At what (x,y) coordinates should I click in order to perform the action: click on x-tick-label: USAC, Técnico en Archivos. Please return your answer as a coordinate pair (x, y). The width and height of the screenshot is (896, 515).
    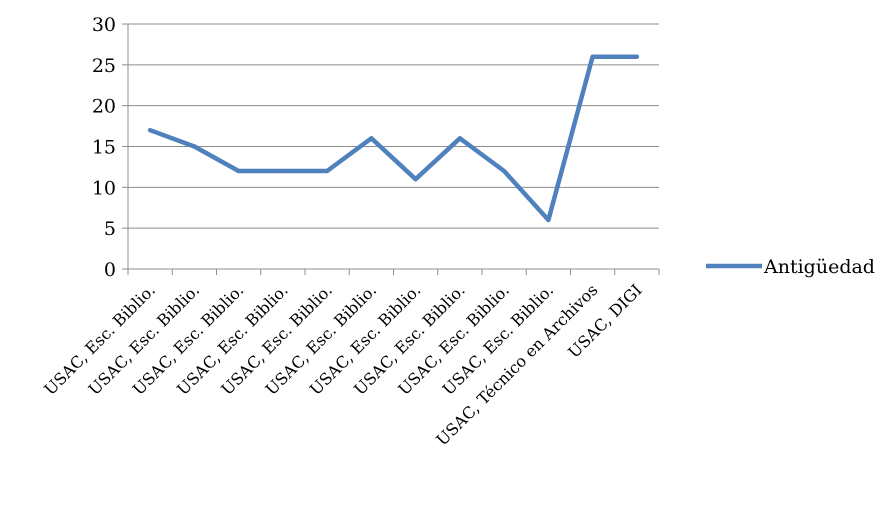
    Looking at the image, I should click on (516, 364).